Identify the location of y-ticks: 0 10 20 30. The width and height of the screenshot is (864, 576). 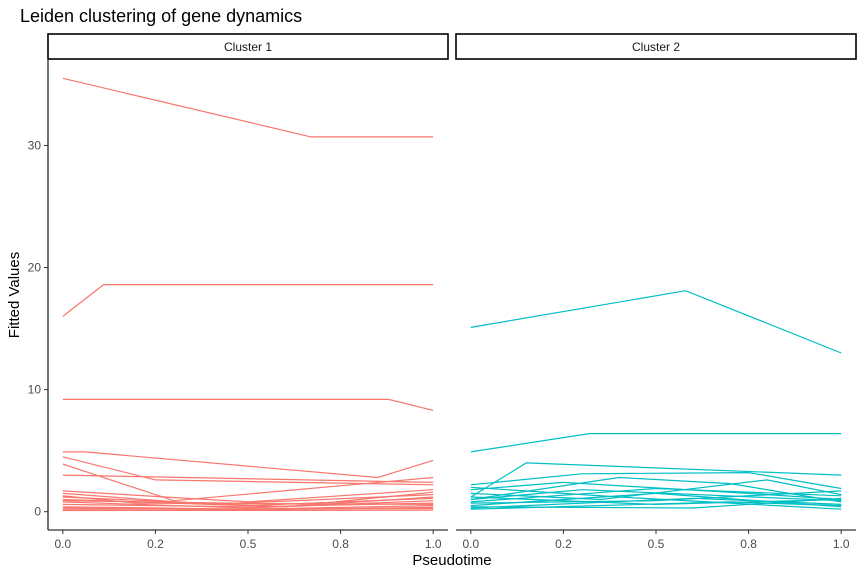
(38, 328).